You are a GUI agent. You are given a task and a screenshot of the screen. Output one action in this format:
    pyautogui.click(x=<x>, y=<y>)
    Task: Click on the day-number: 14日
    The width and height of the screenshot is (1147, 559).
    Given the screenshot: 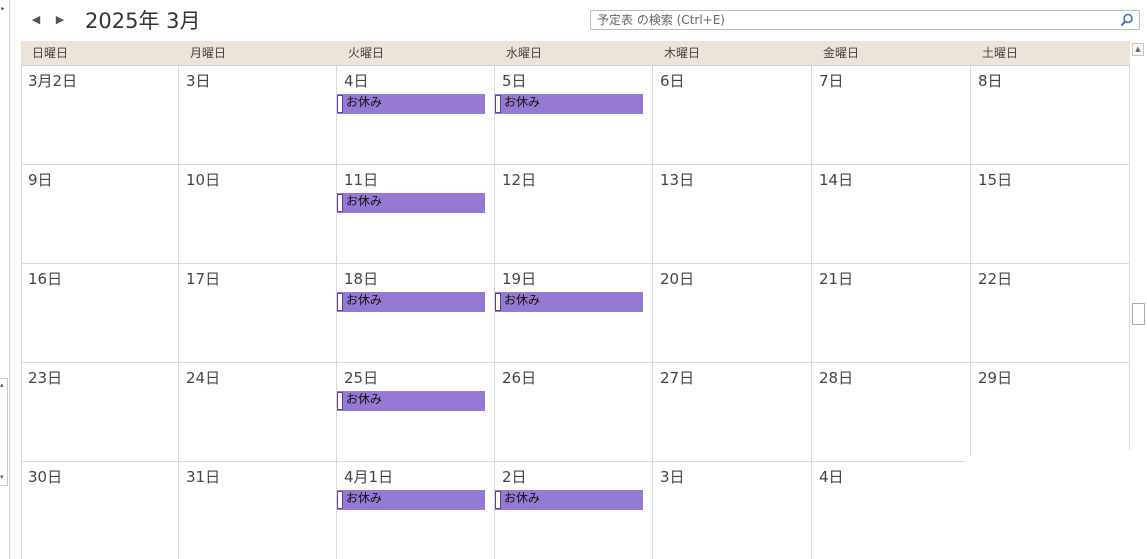 What is the action you would take?
    pyautogui.click(x=836, y=180)
    